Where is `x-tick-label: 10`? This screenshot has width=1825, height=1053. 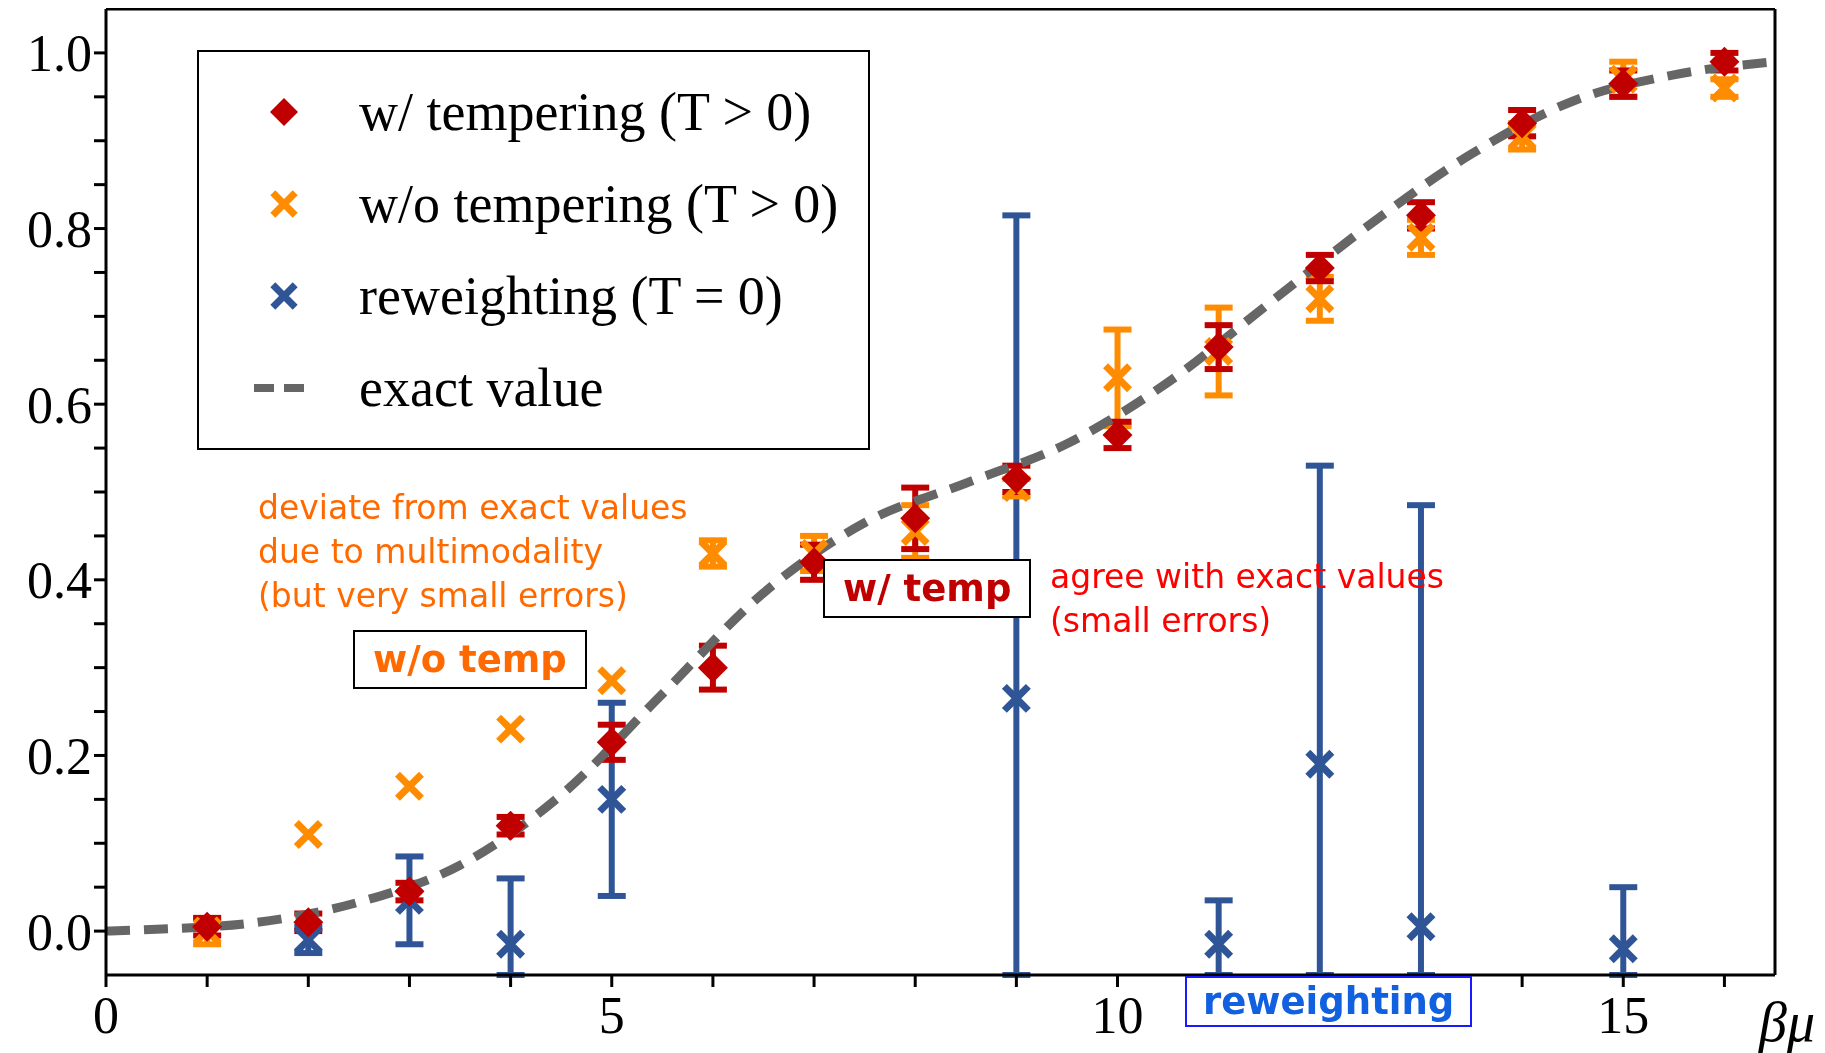
x-tick-label: 10 is located at coordinates (1117, 1015).